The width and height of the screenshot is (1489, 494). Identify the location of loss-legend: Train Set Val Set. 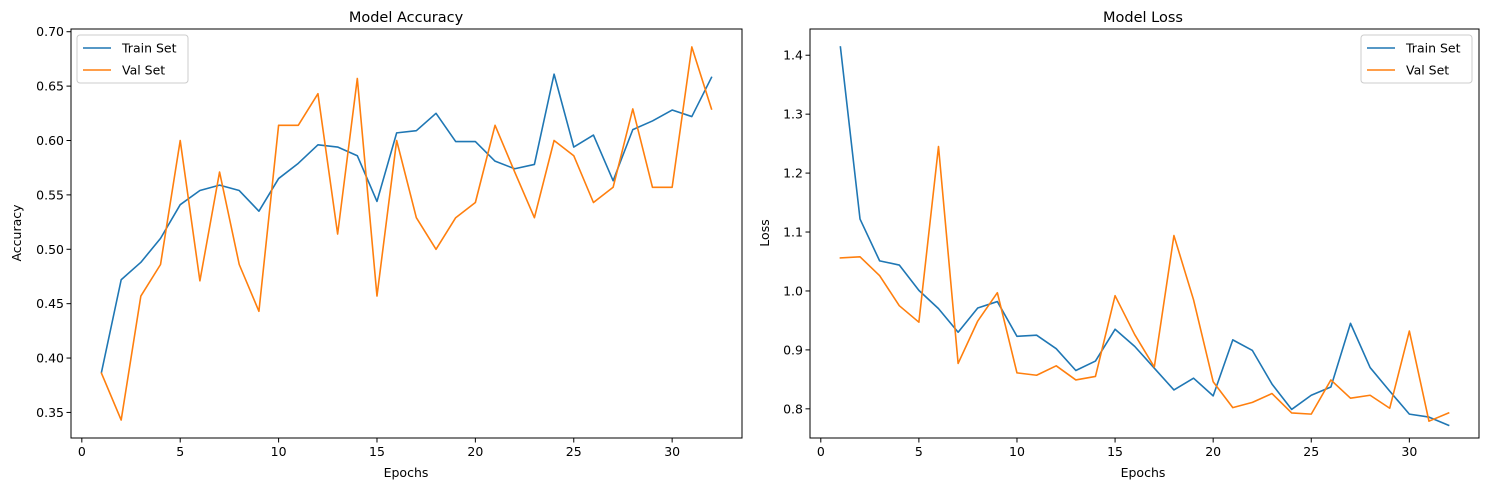
(1416, 59).